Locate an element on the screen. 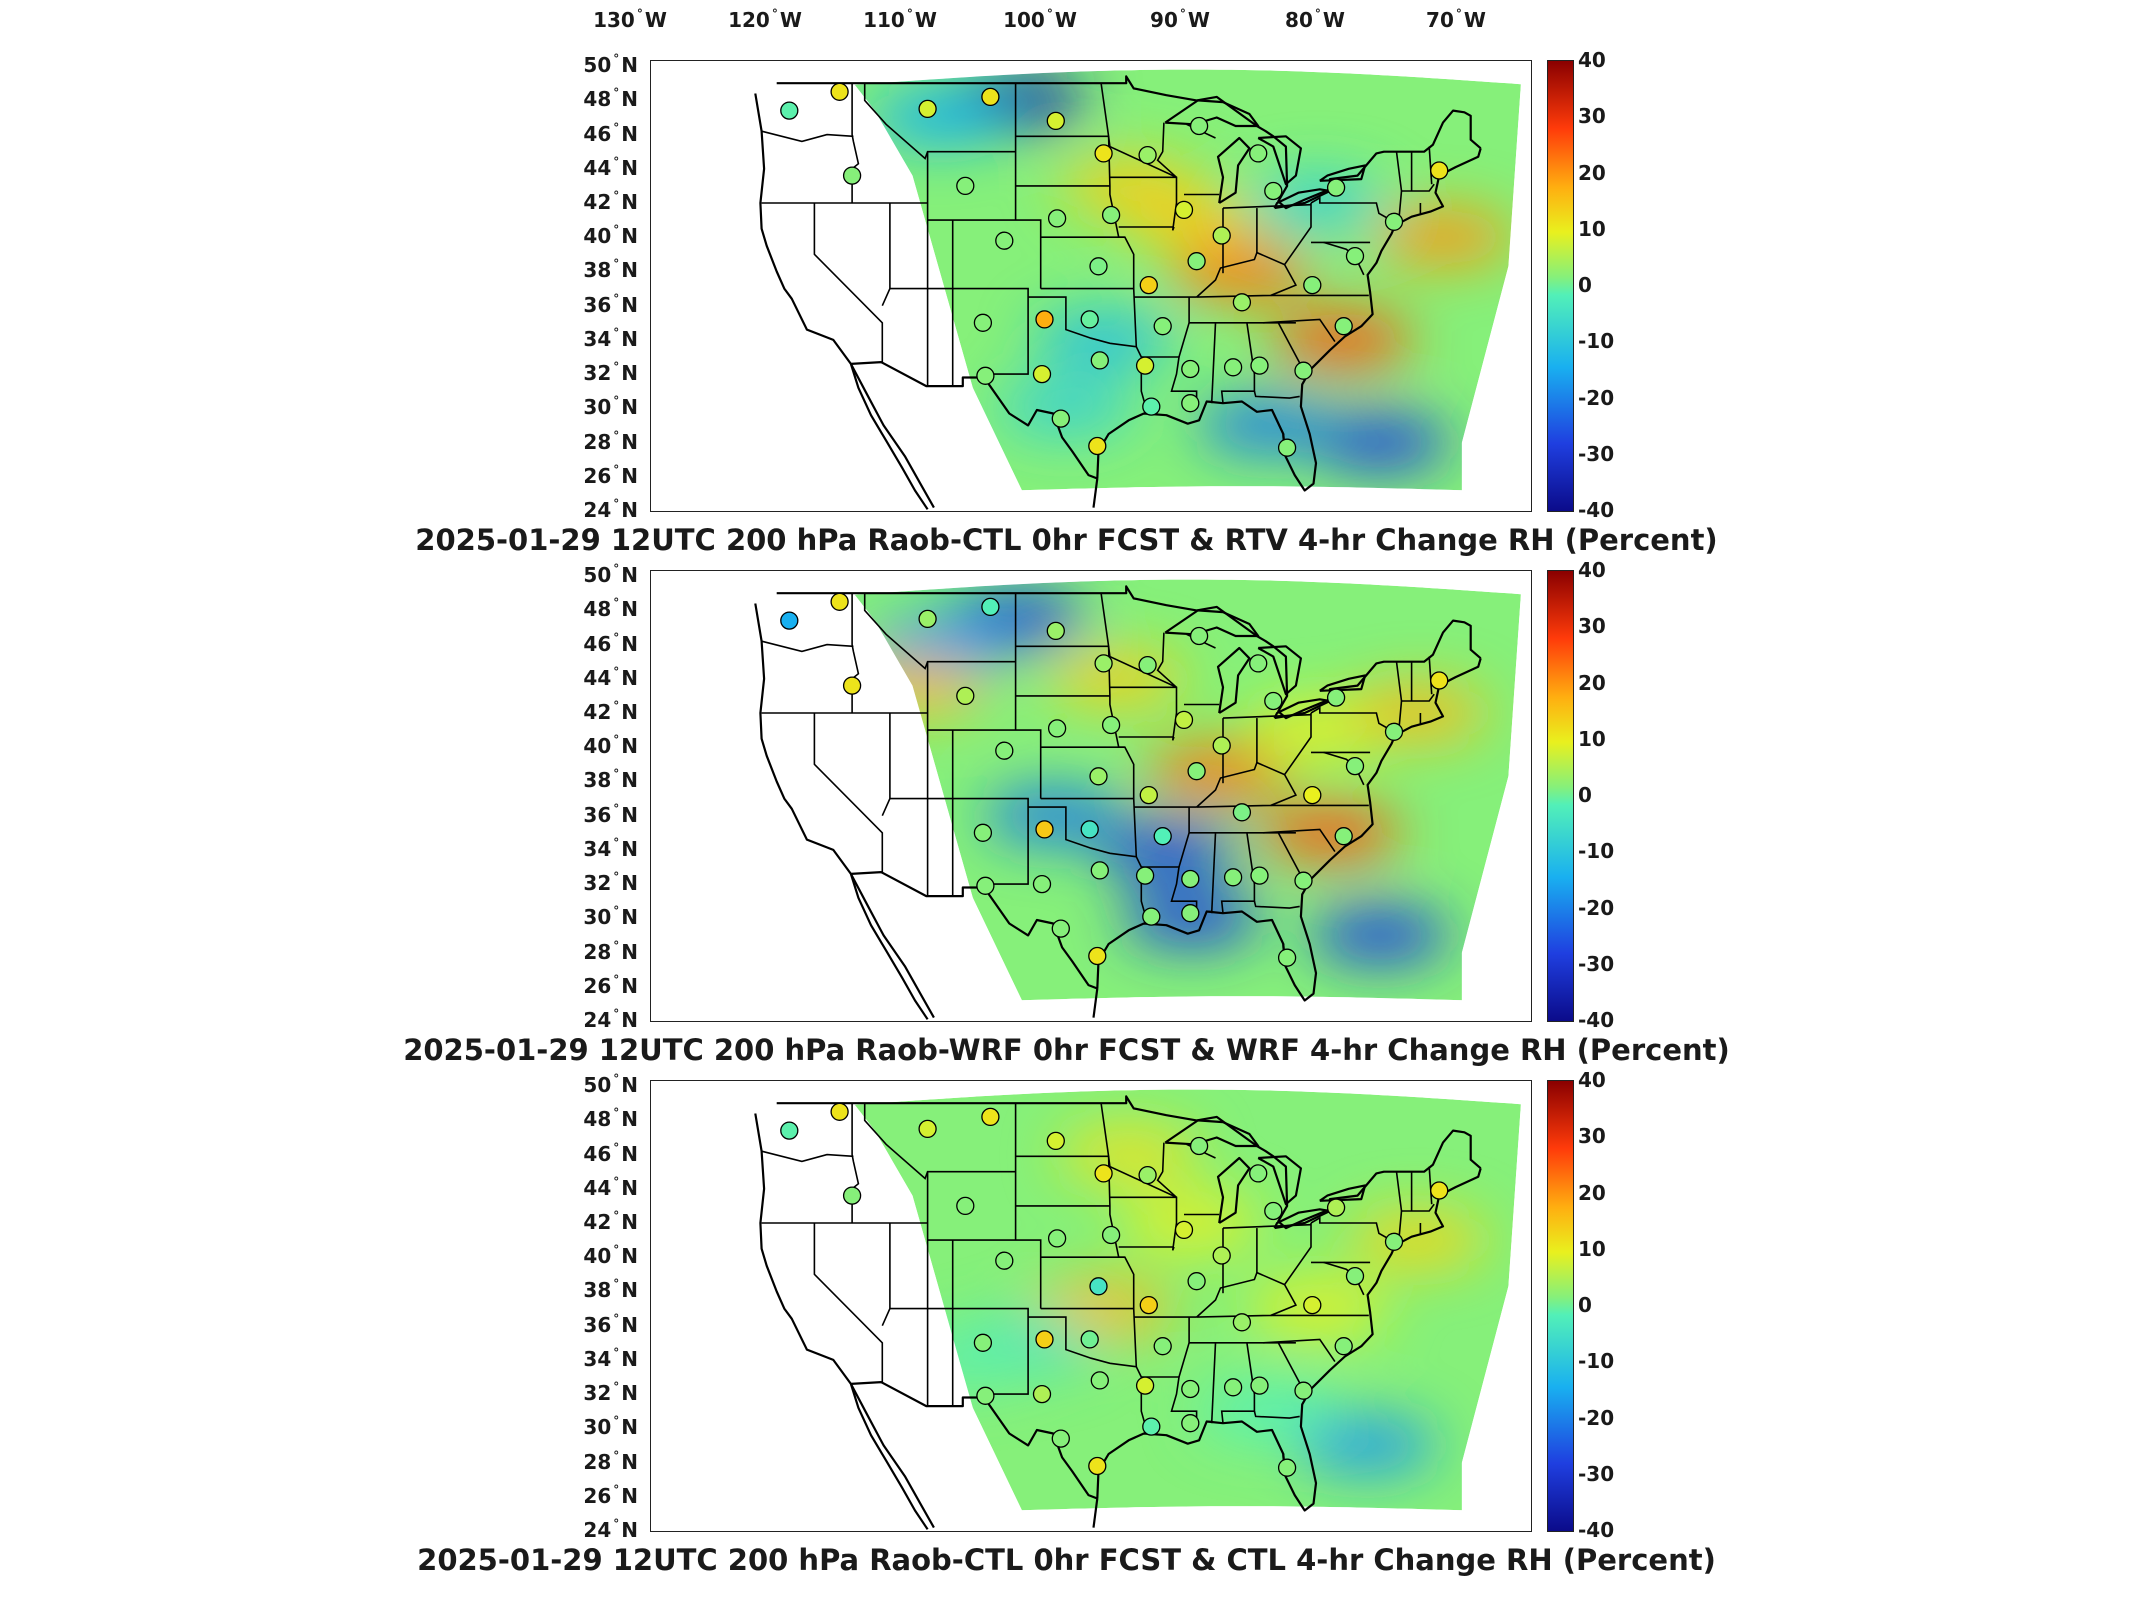 The image size is (2133, 1600). colorbar-tick-label: 20 is located at coordinates (1592, 1192).